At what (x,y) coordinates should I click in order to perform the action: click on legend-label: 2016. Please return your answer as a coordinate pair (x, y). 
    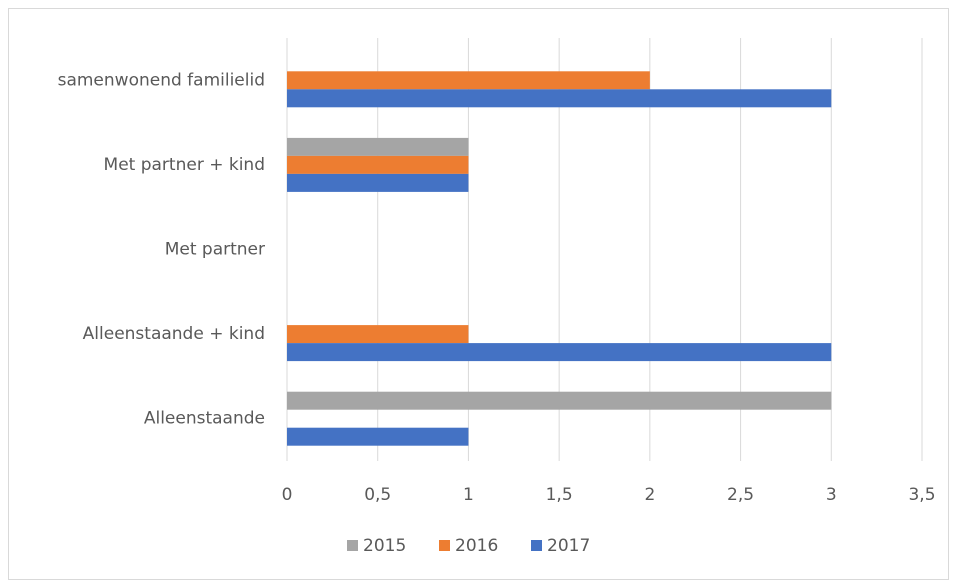
    Looking at the image, I should click on (476, 546).